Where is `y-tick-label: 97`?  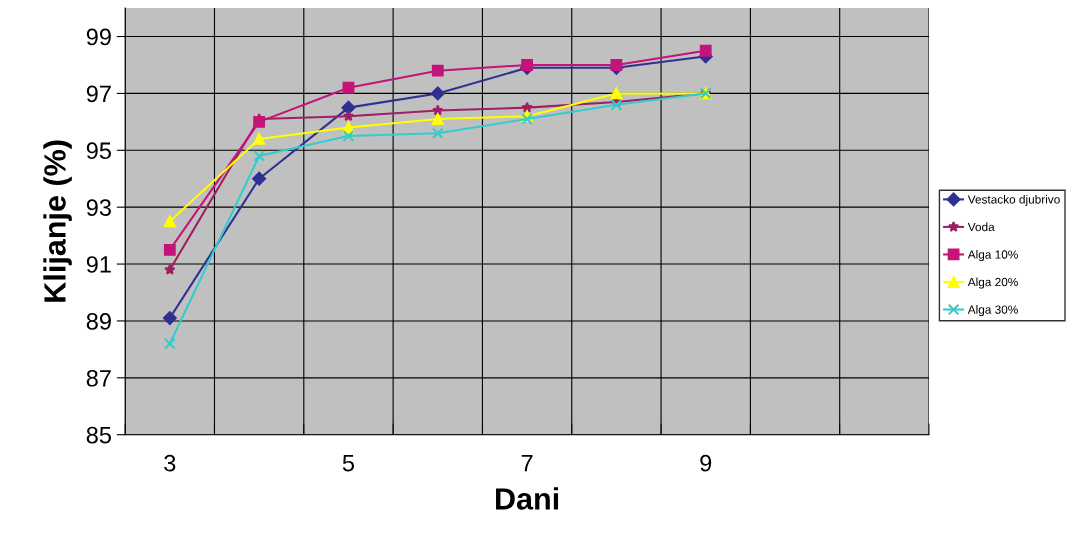
y-tick-label: 97 is located at coordinates (98, 94).